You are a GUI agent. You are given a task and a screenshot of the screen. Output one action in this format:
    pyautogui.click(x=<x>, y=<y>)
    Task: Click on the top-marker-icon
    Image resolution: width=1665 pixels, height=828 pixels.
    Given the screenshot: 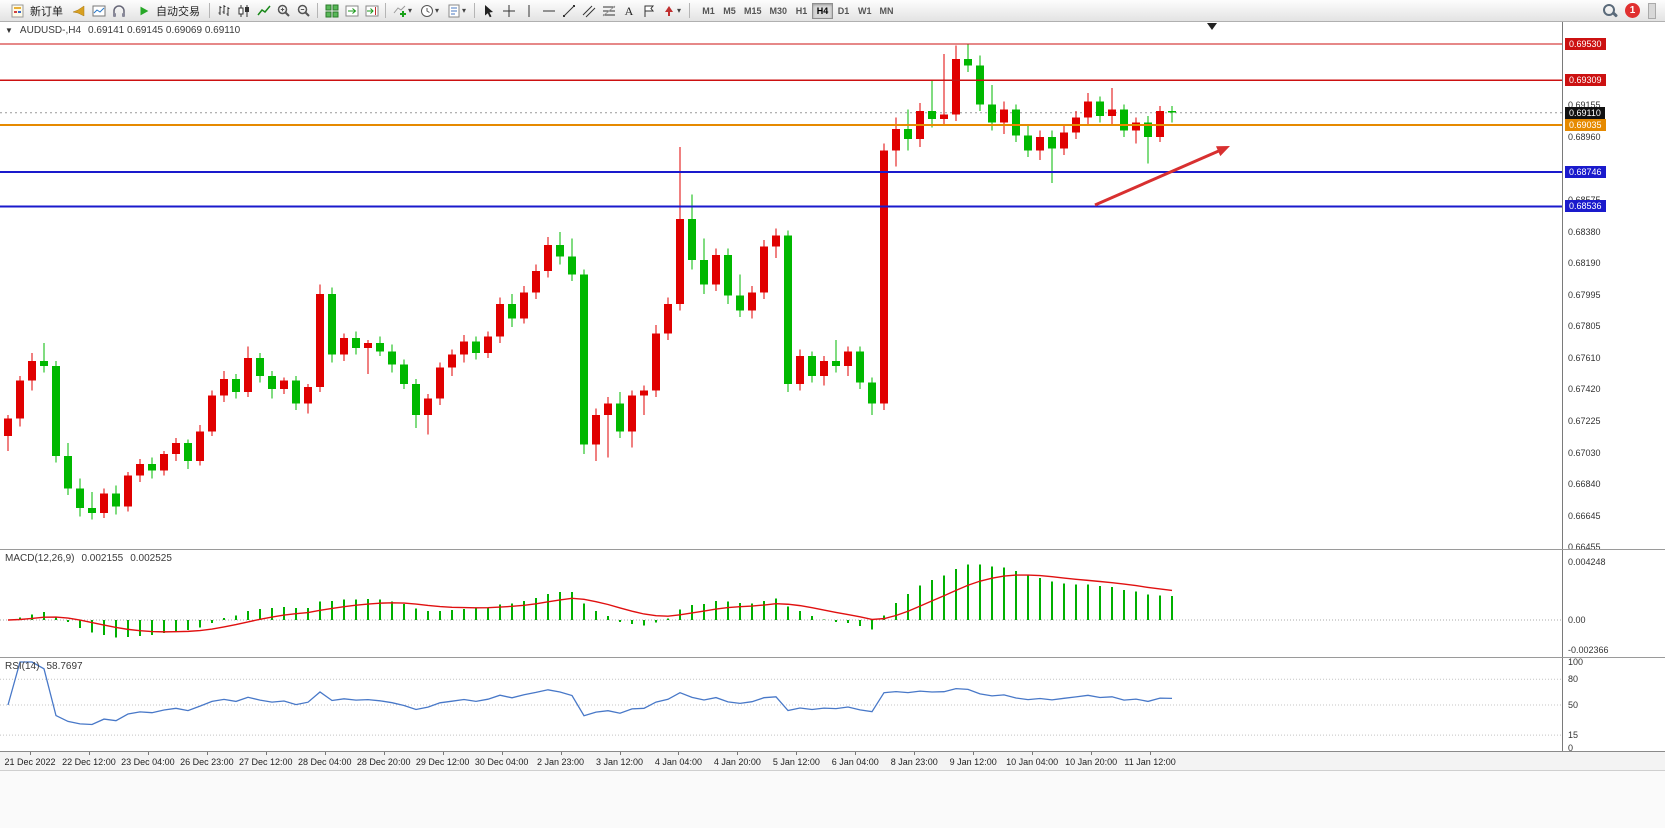 What is the action you would take?
    pyautogui.click(x=1212, y=26)
    